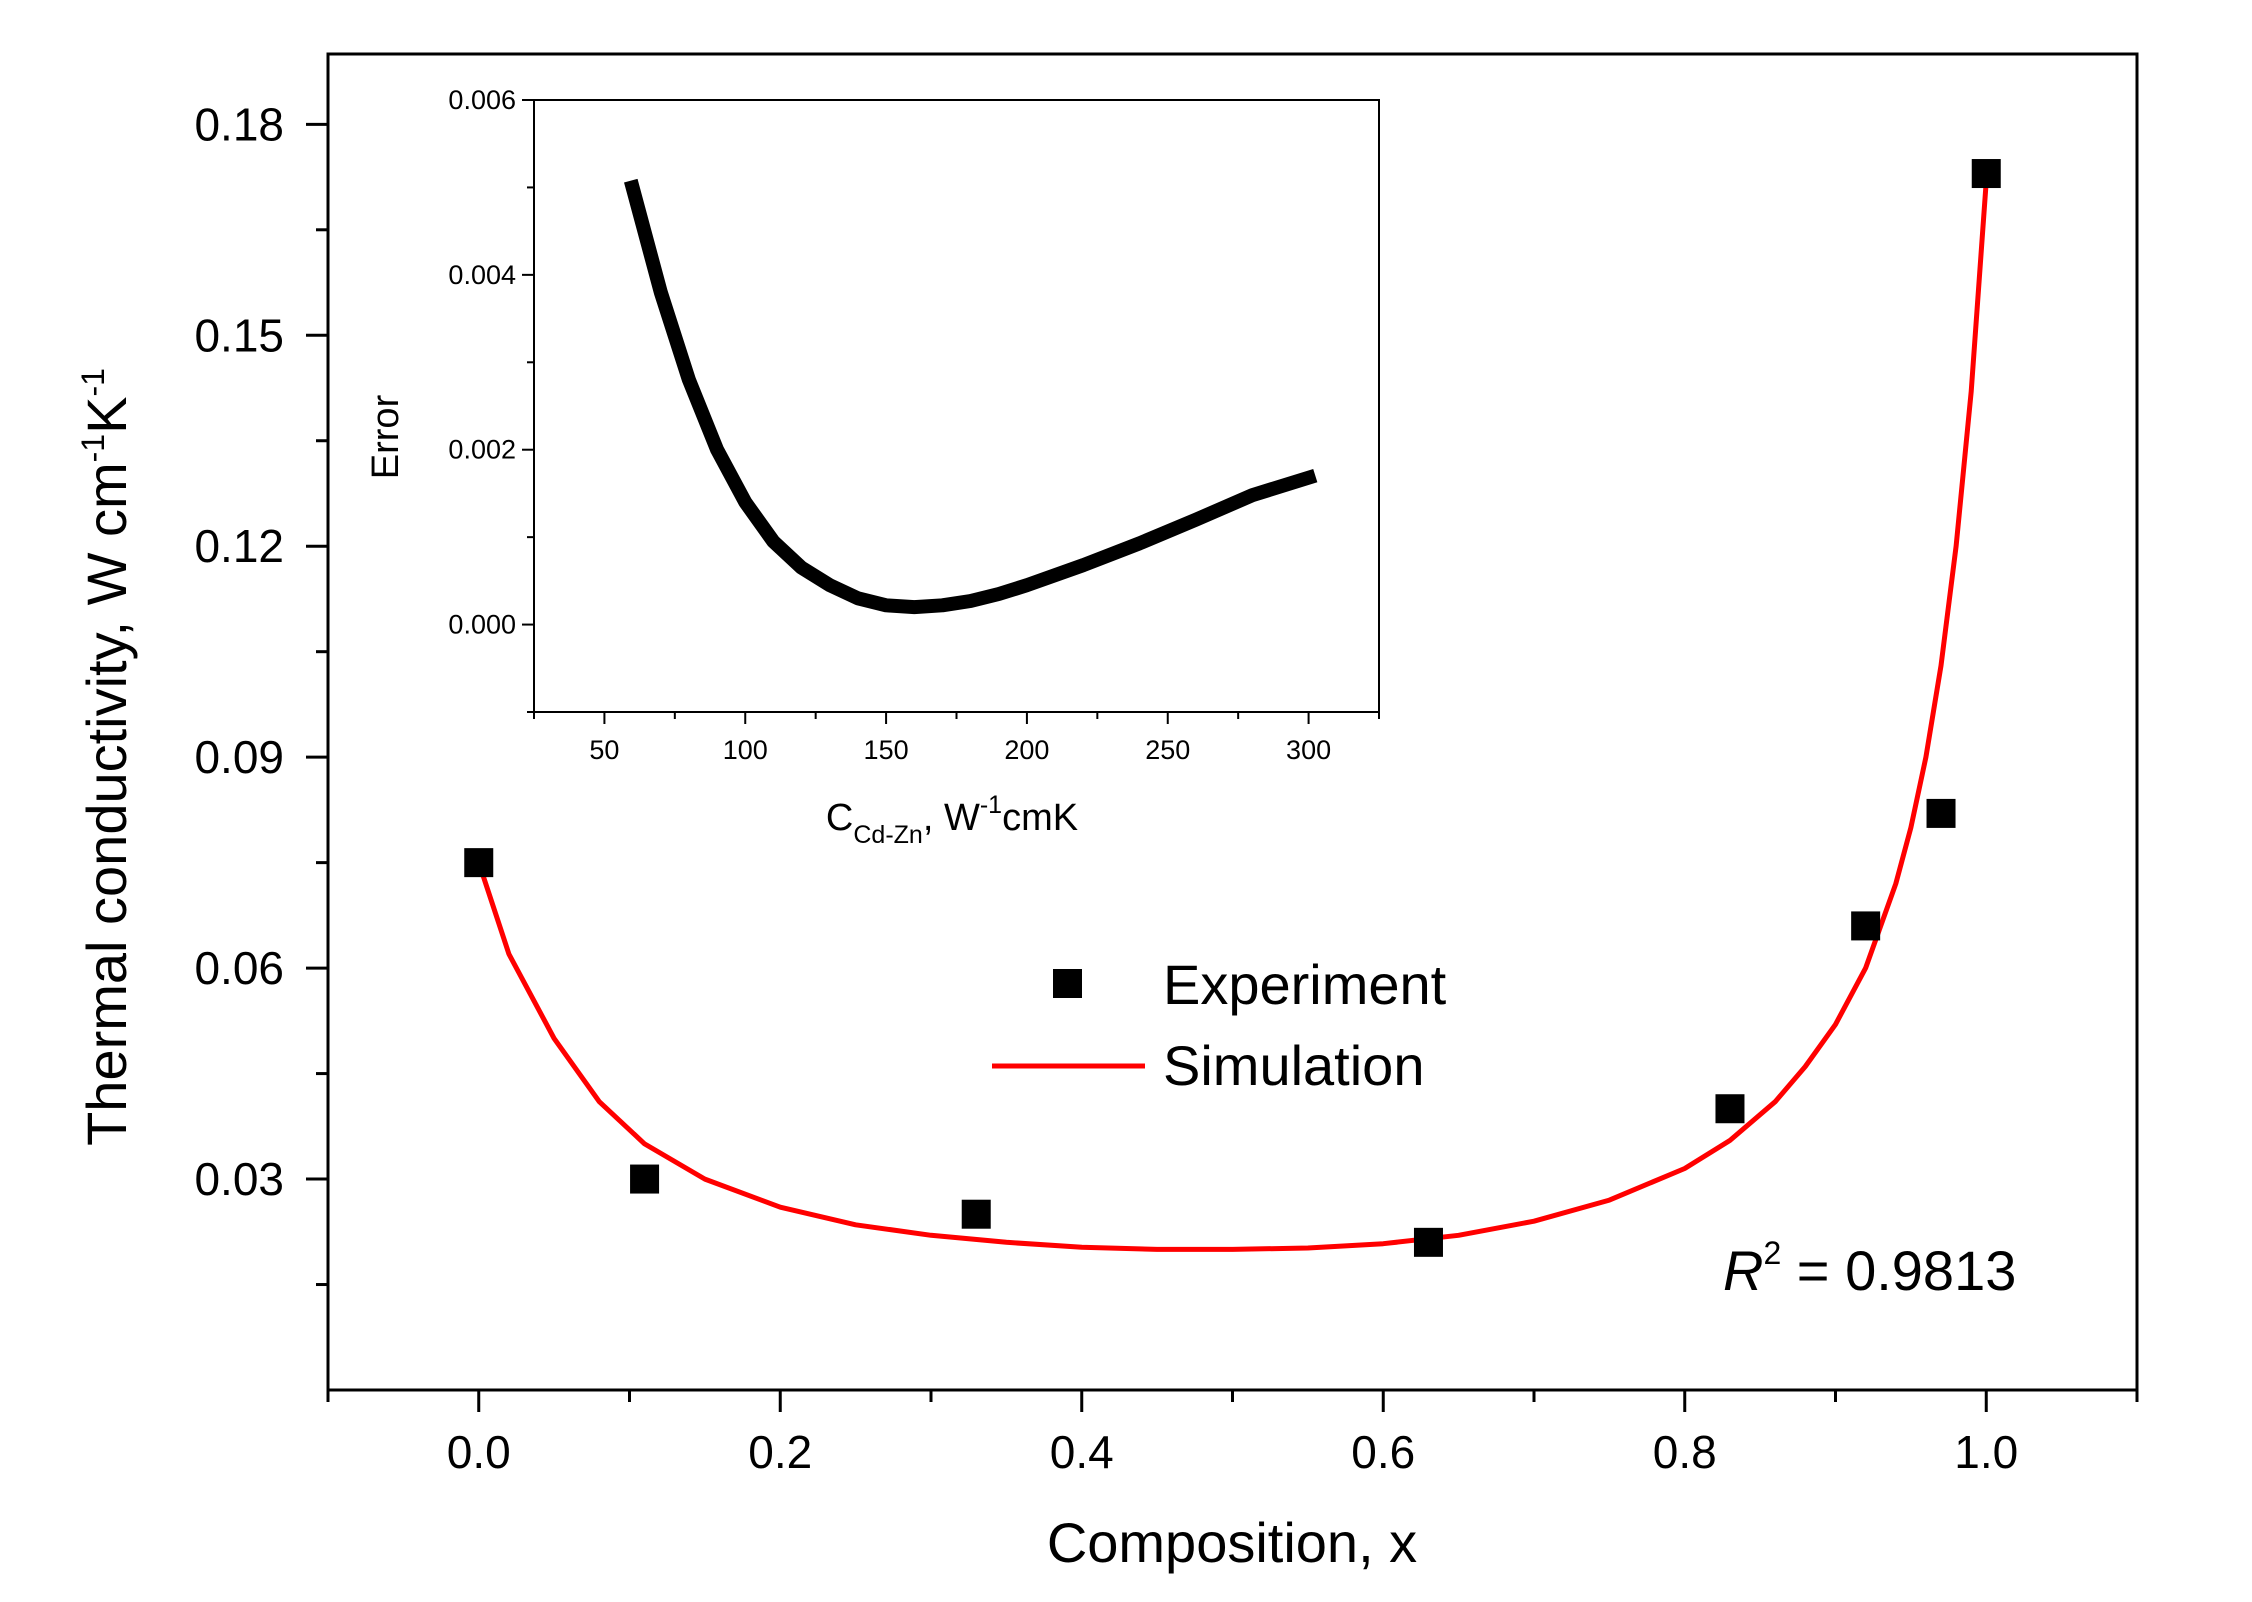 The image size is (2252, 1602). Describe the element at coordinates (1308, 750) in the screenshot. I see `inset-x-tick-label: 300` at that location.